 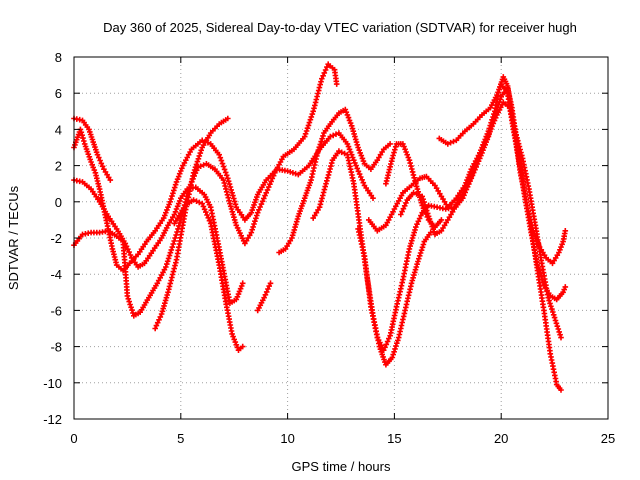 I want to click on satellite-track-4-markers, so click(x=92, y=149).